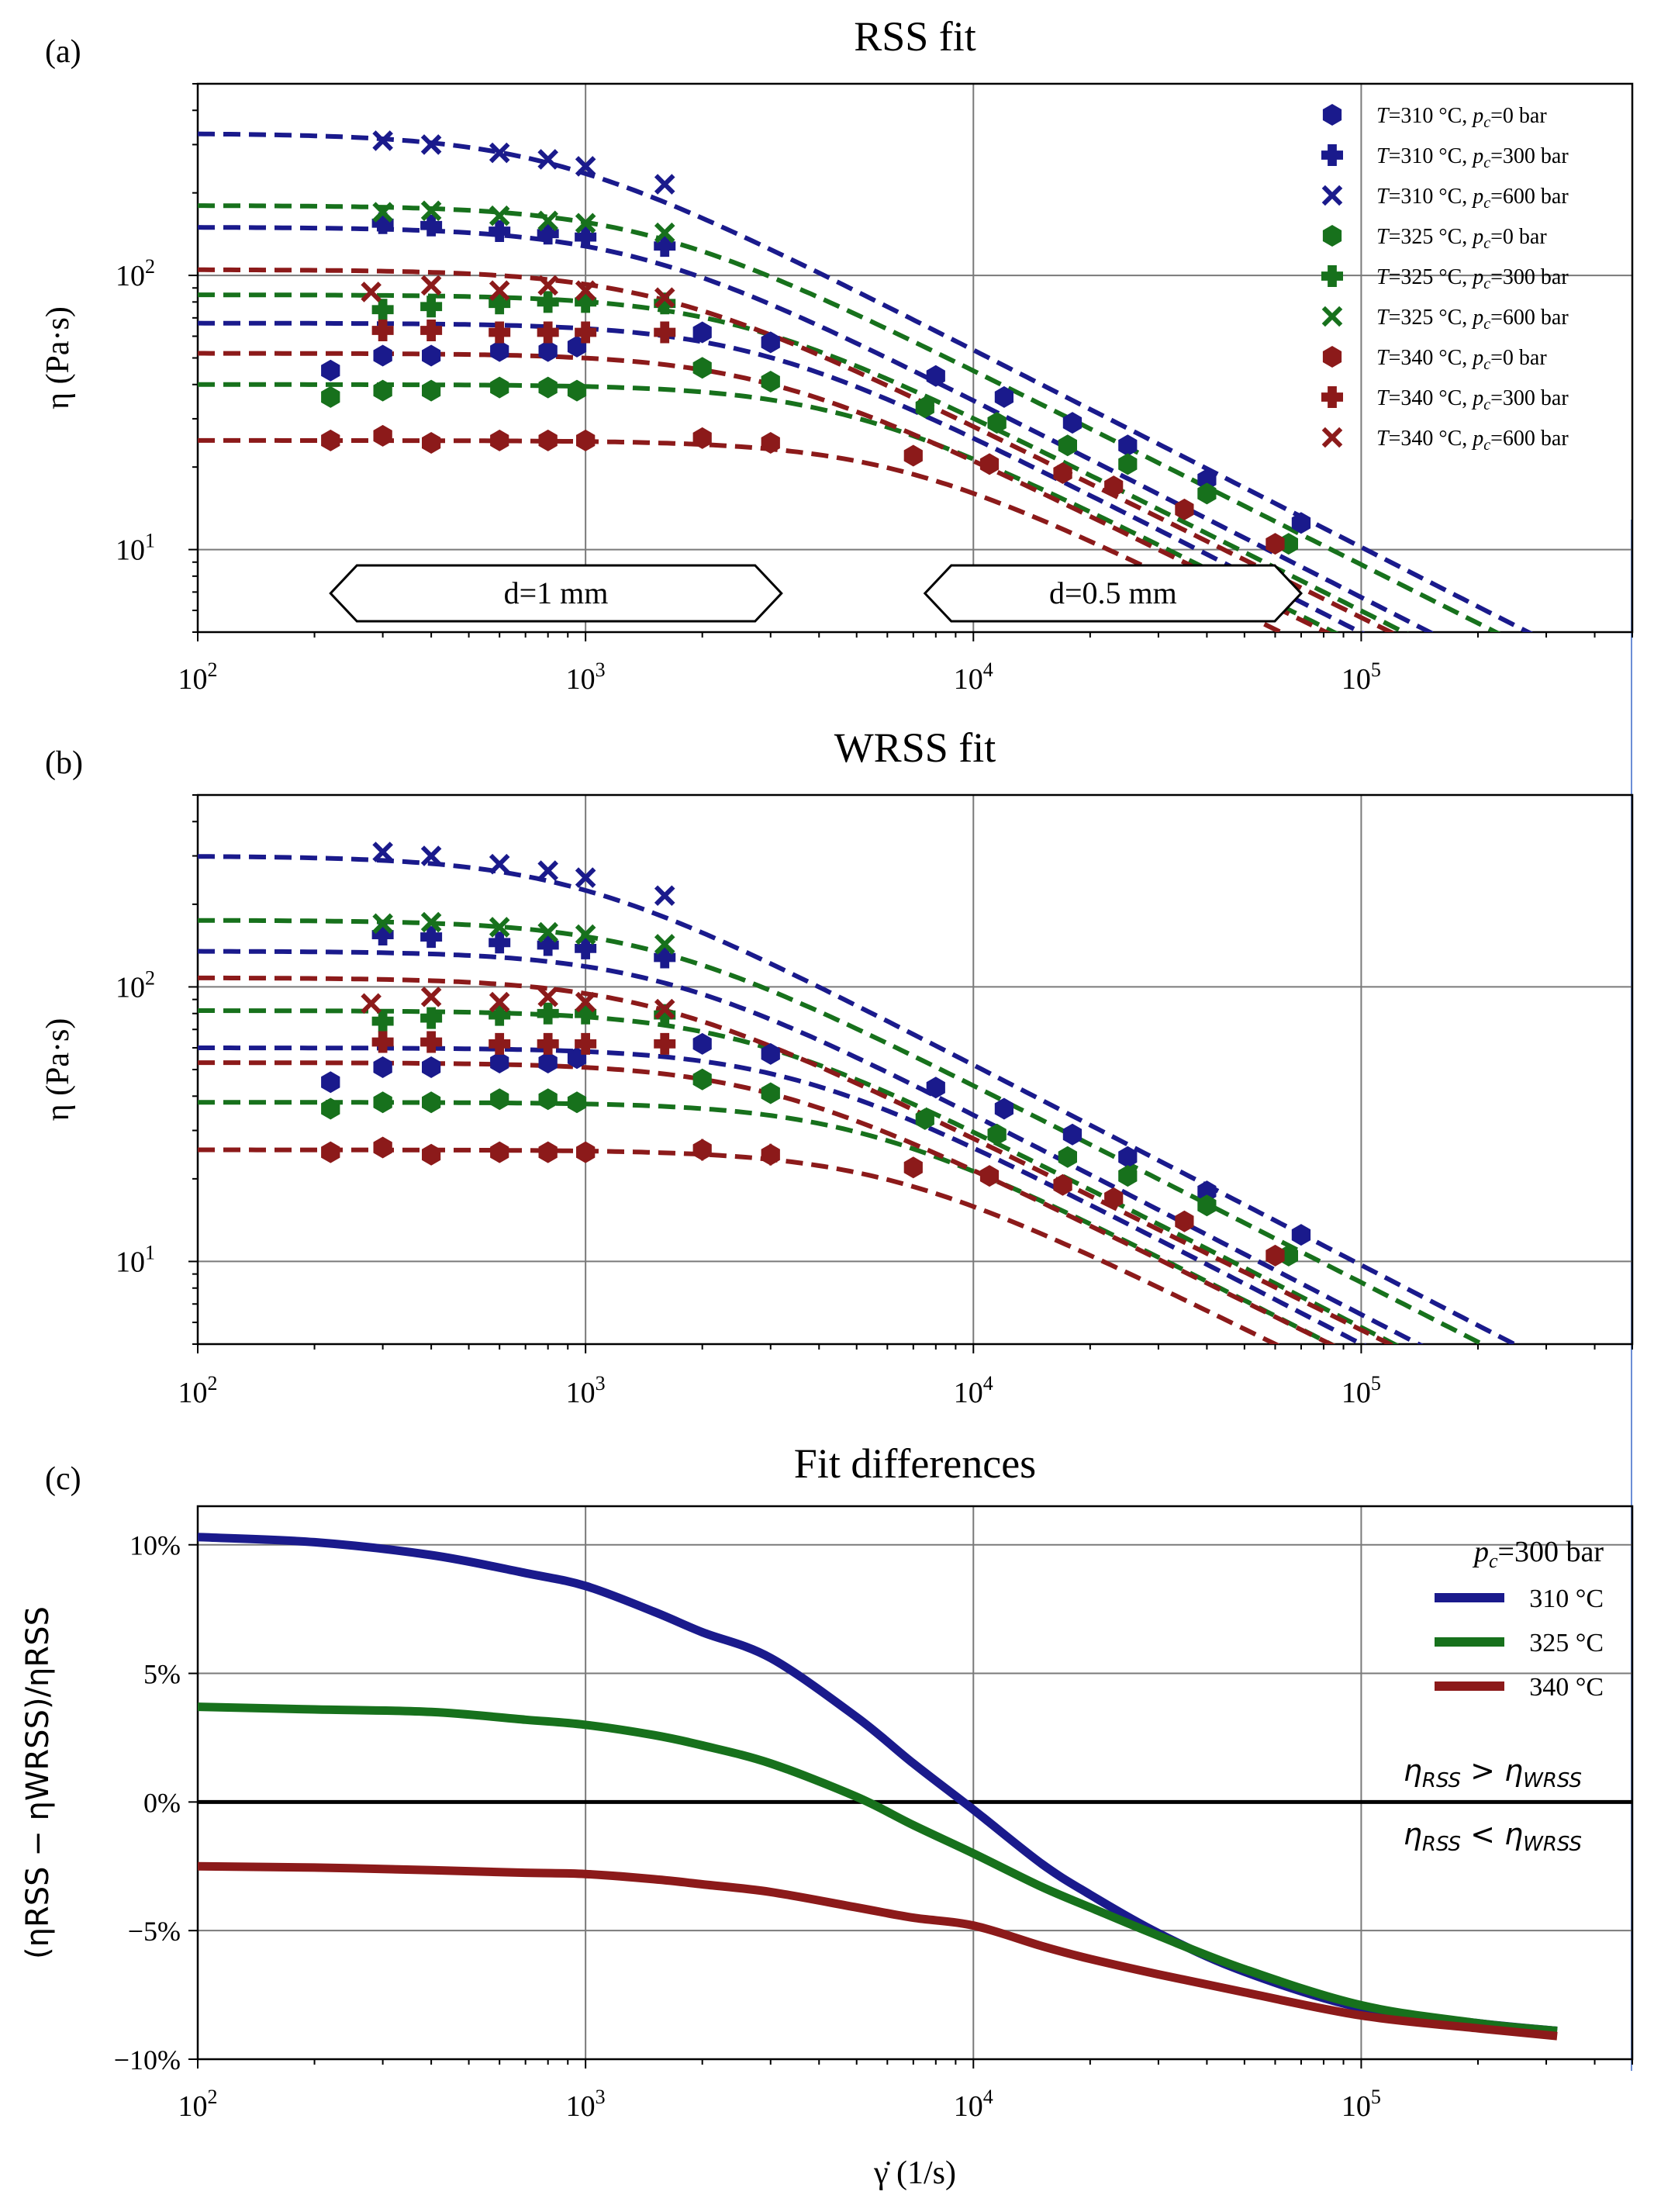 This screenshot has height=2212, width=1654. I want to click on y-tick-label: −5%, so click(154, 1931).